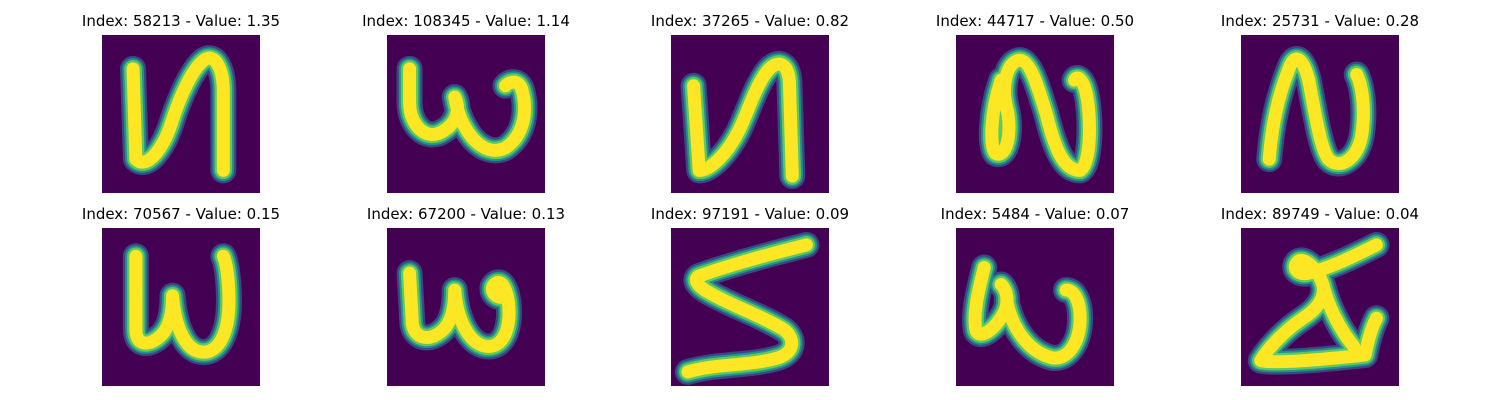  I want to click on panel-title: Index: 58213 - Value: 1.35, so click(181, 21).